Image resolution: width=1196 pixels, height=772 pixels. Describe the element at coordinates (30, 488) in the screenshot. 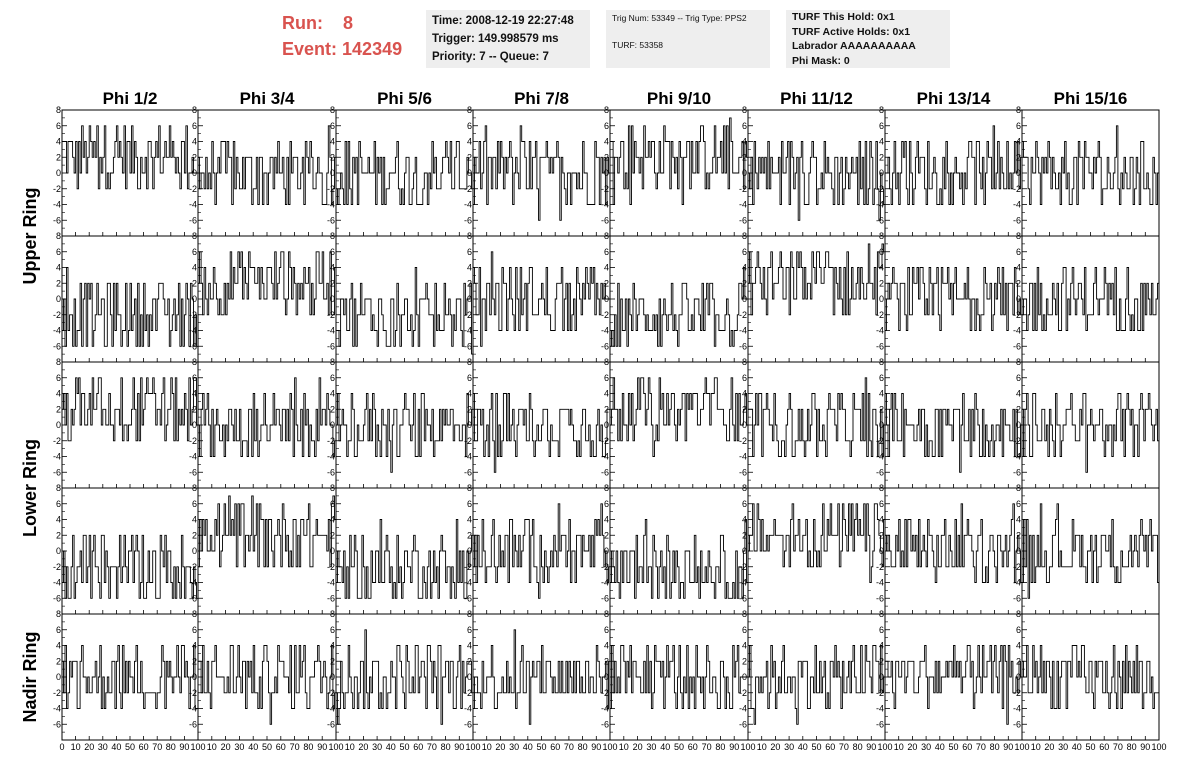

I see `ring-label: Lower Ring` at that location.